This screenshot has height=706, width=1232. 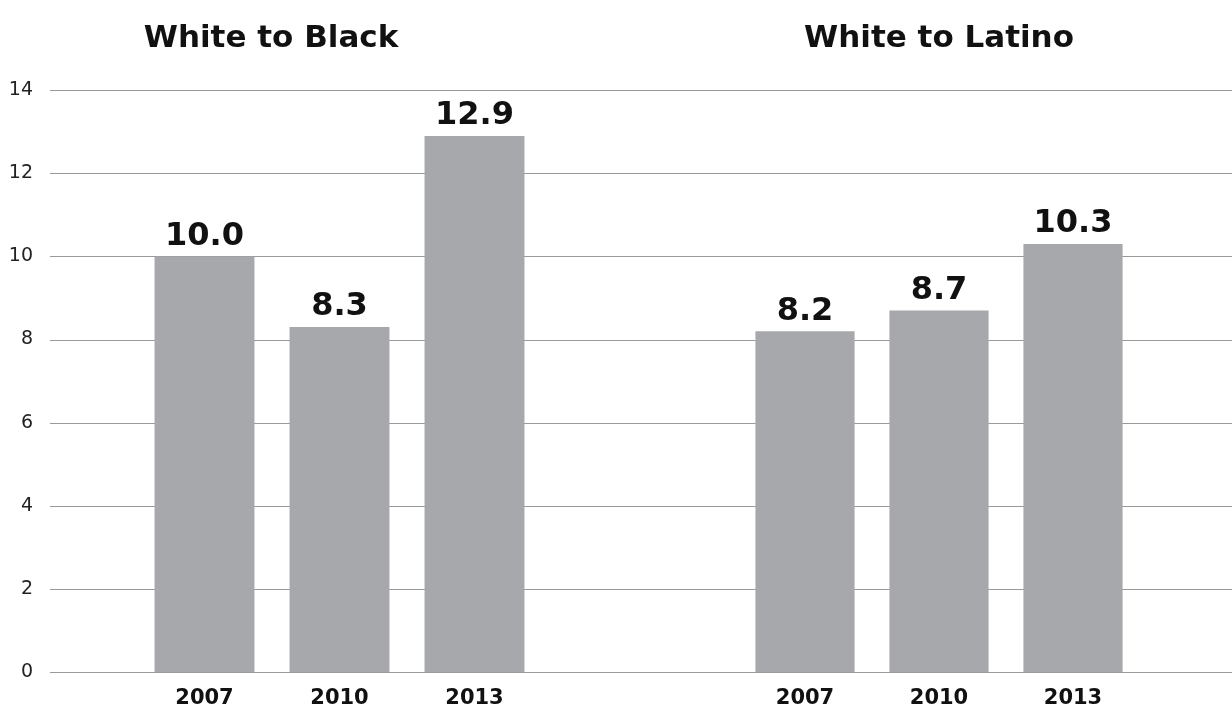 What do you see at coordinates (26, 586) in the screenshot?
I see `y-tick-label: 2` at bounding box center [26, 586].